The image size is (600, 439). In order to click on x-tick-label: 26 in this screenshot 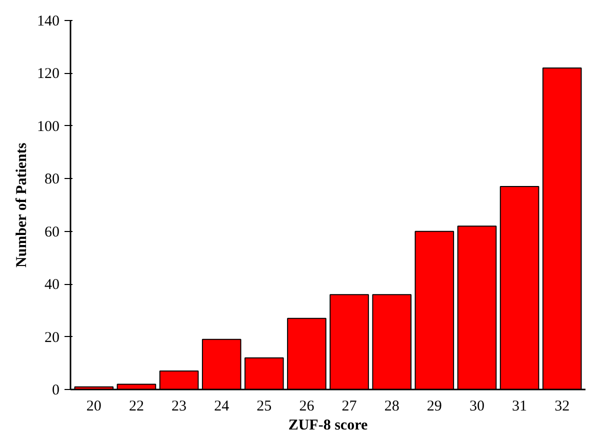, I will do `click(307, 406)`.